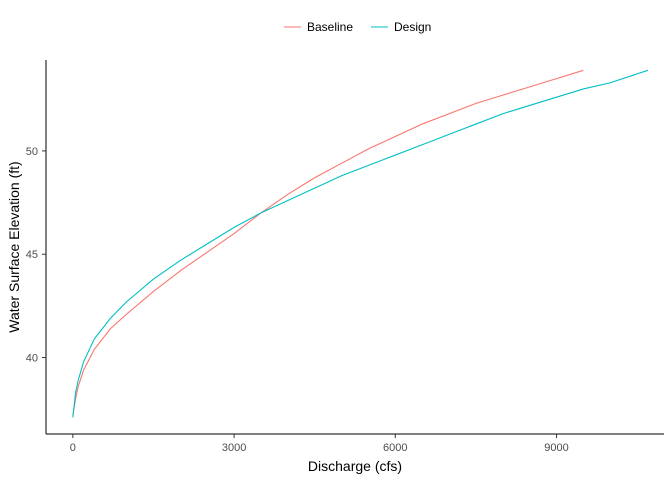 This screenshot has height=480, width=672. What do you see at coordinates (319, 444) in the screenshot?
I see `x-axis-ticks: 0 3000 6000 9000` at bounding box center [319, 444].